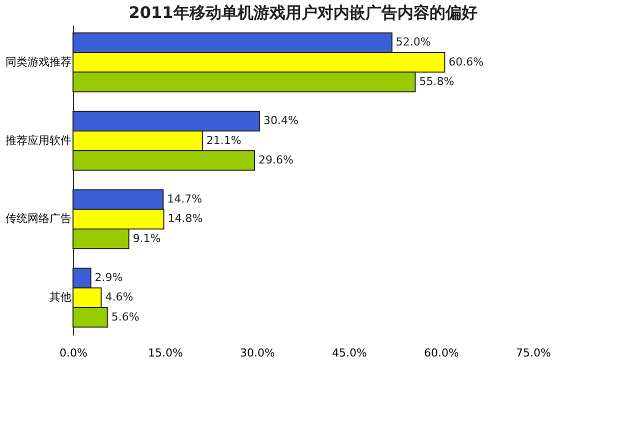  What do you see at coordinates (39, 140) in the screenshot?
I see `y-tick-label: 推荐应用软件` at bounding box center [39, 140].